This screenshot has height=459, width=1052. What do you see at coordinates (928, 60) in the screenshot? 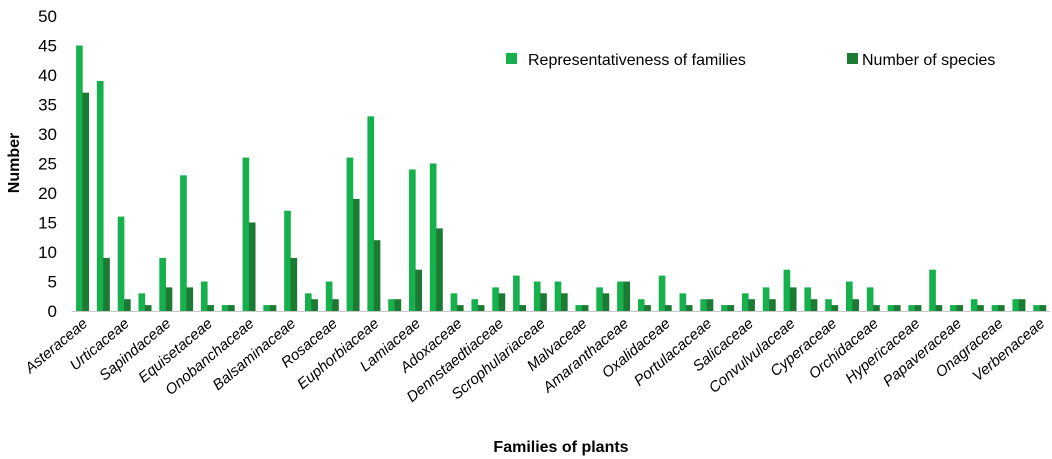
I see `legend-label: Number of species` at bounding box center [928, 60].